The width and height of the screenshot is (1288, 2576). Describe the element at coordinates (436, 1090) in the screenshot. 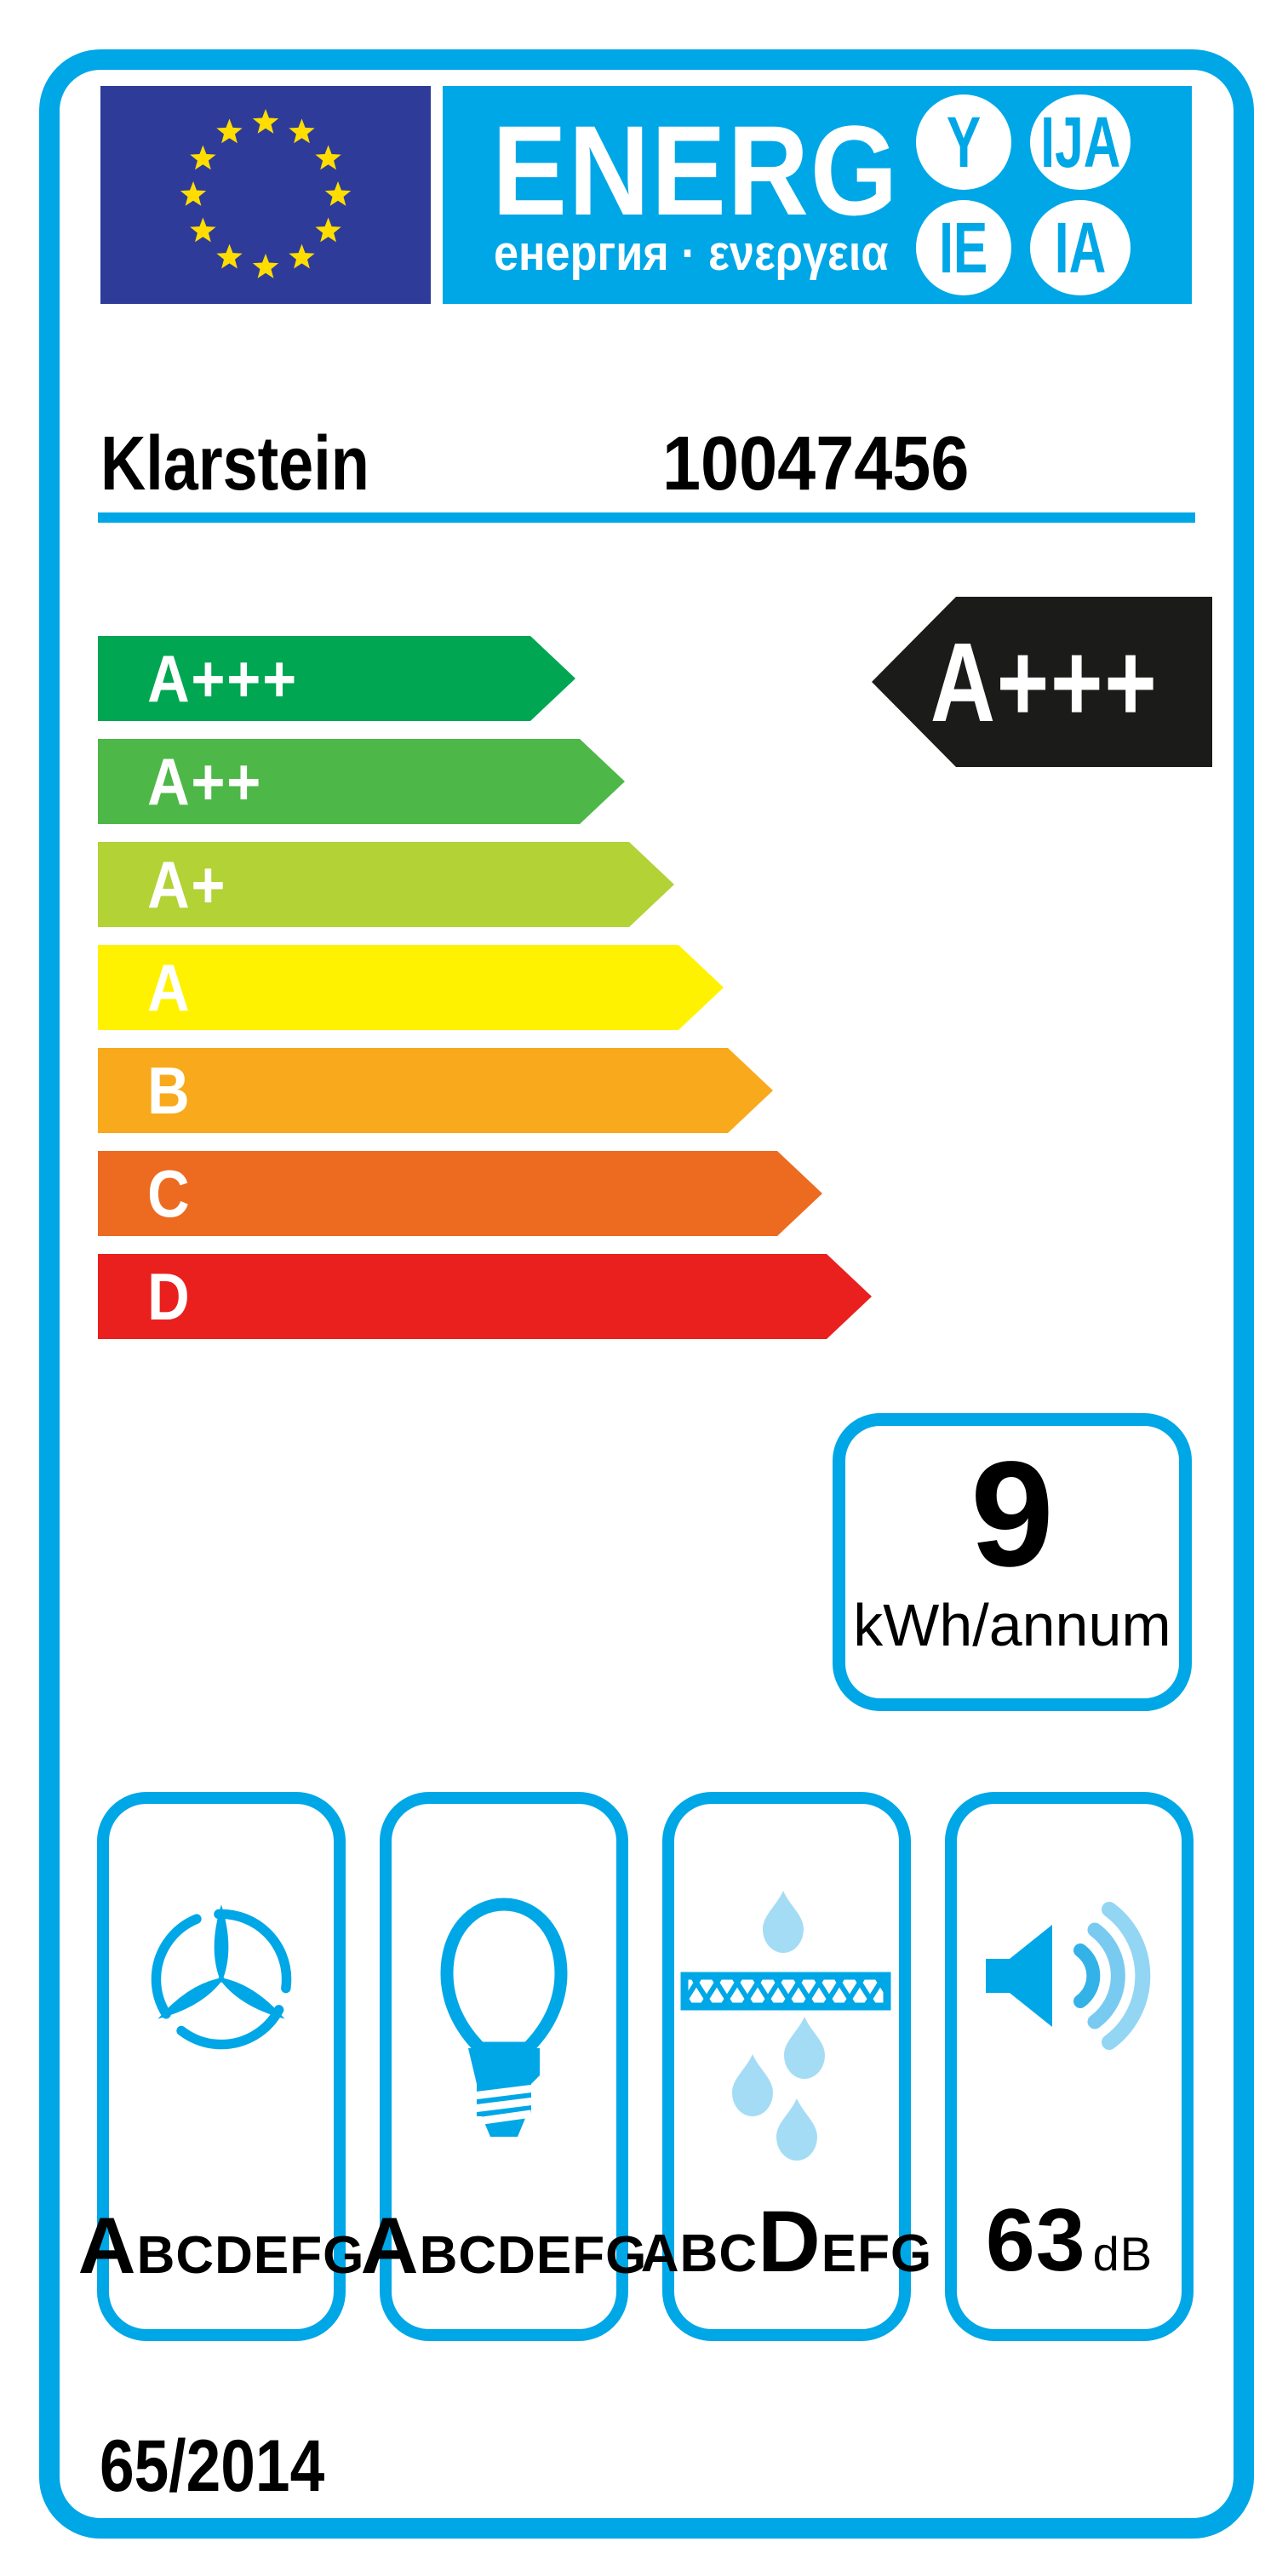

I see `rating-arrow-b: B` at that location.